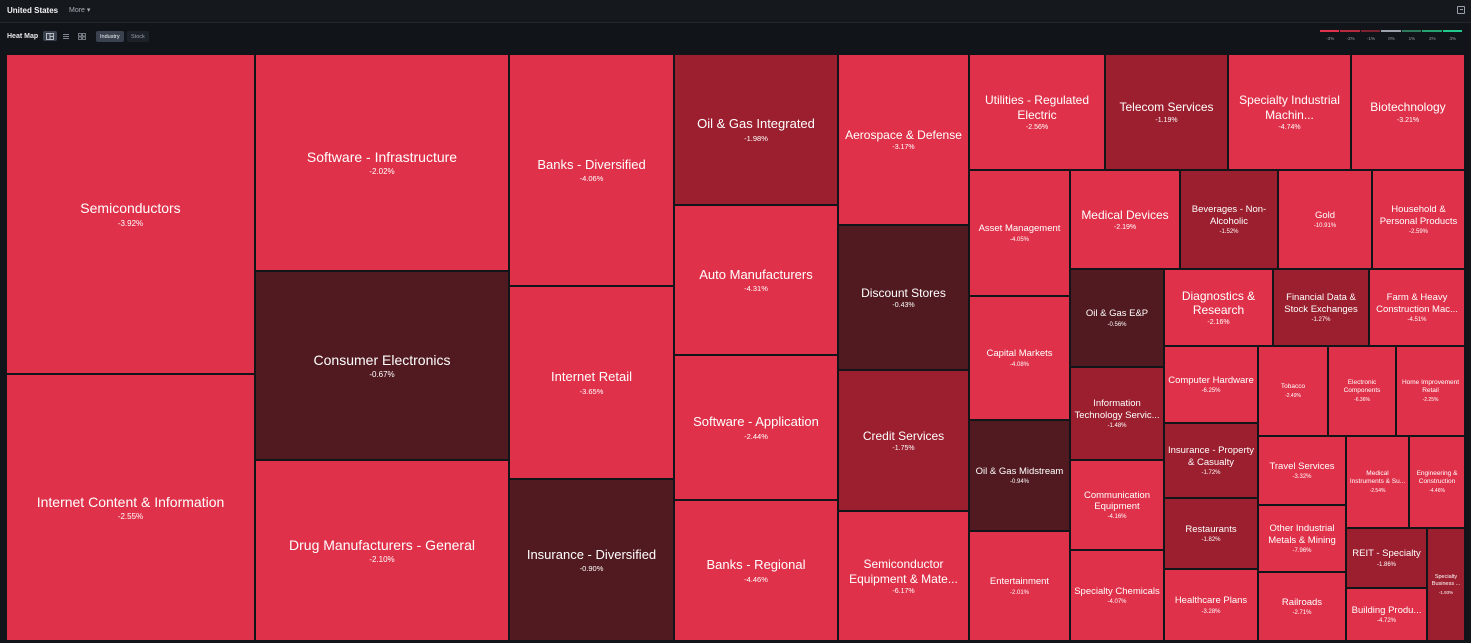 Image resolution: width=1471 pixels, height=643 pixels. Describe the element at coordinates (1302, 466) in the screenshot. I see `tile-industry-name: Travel Services` at that location.